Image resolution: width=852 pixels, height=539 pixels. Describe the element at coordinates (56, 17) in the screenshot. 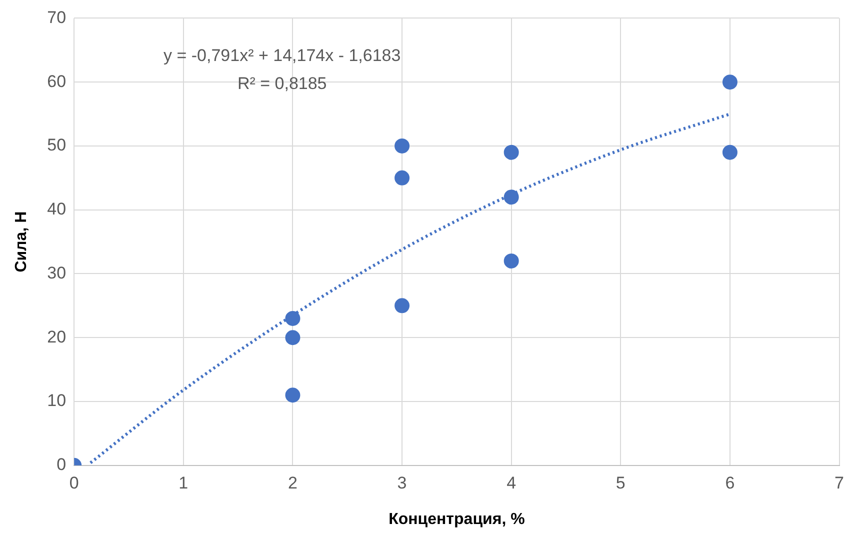

I see `y-tick-label: 70` at that location.